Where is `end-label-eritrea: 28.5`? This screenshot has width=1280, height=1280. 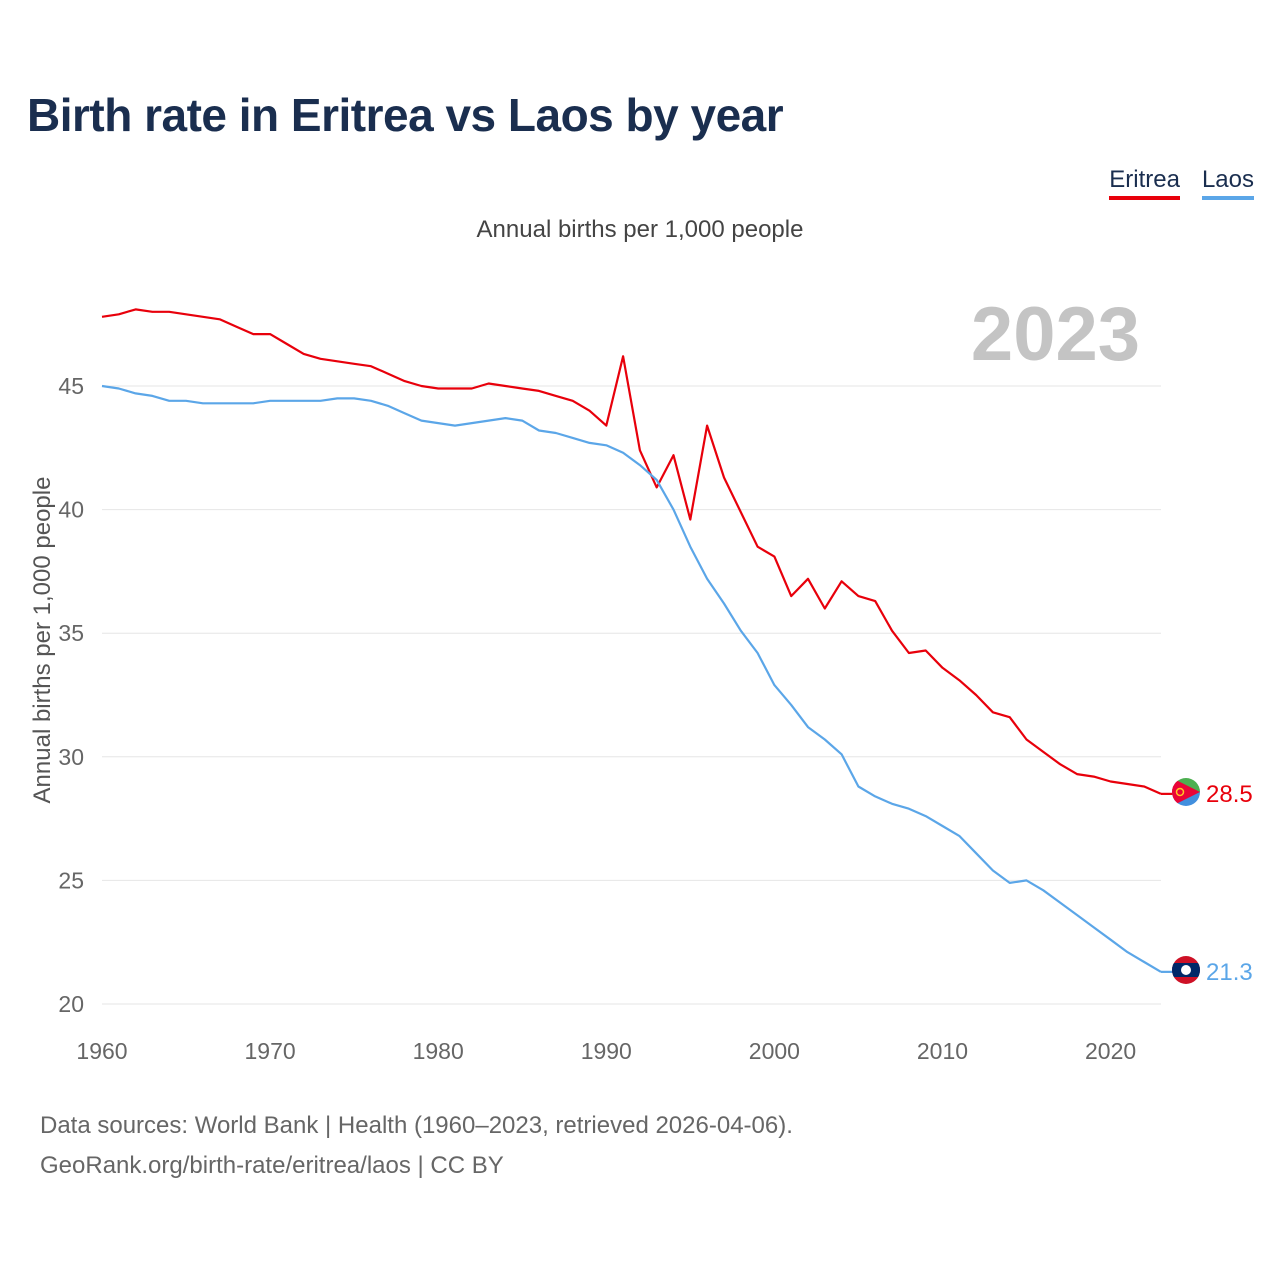 end-label-eritrea: 28.5 is located at coordinates (1229, 794).